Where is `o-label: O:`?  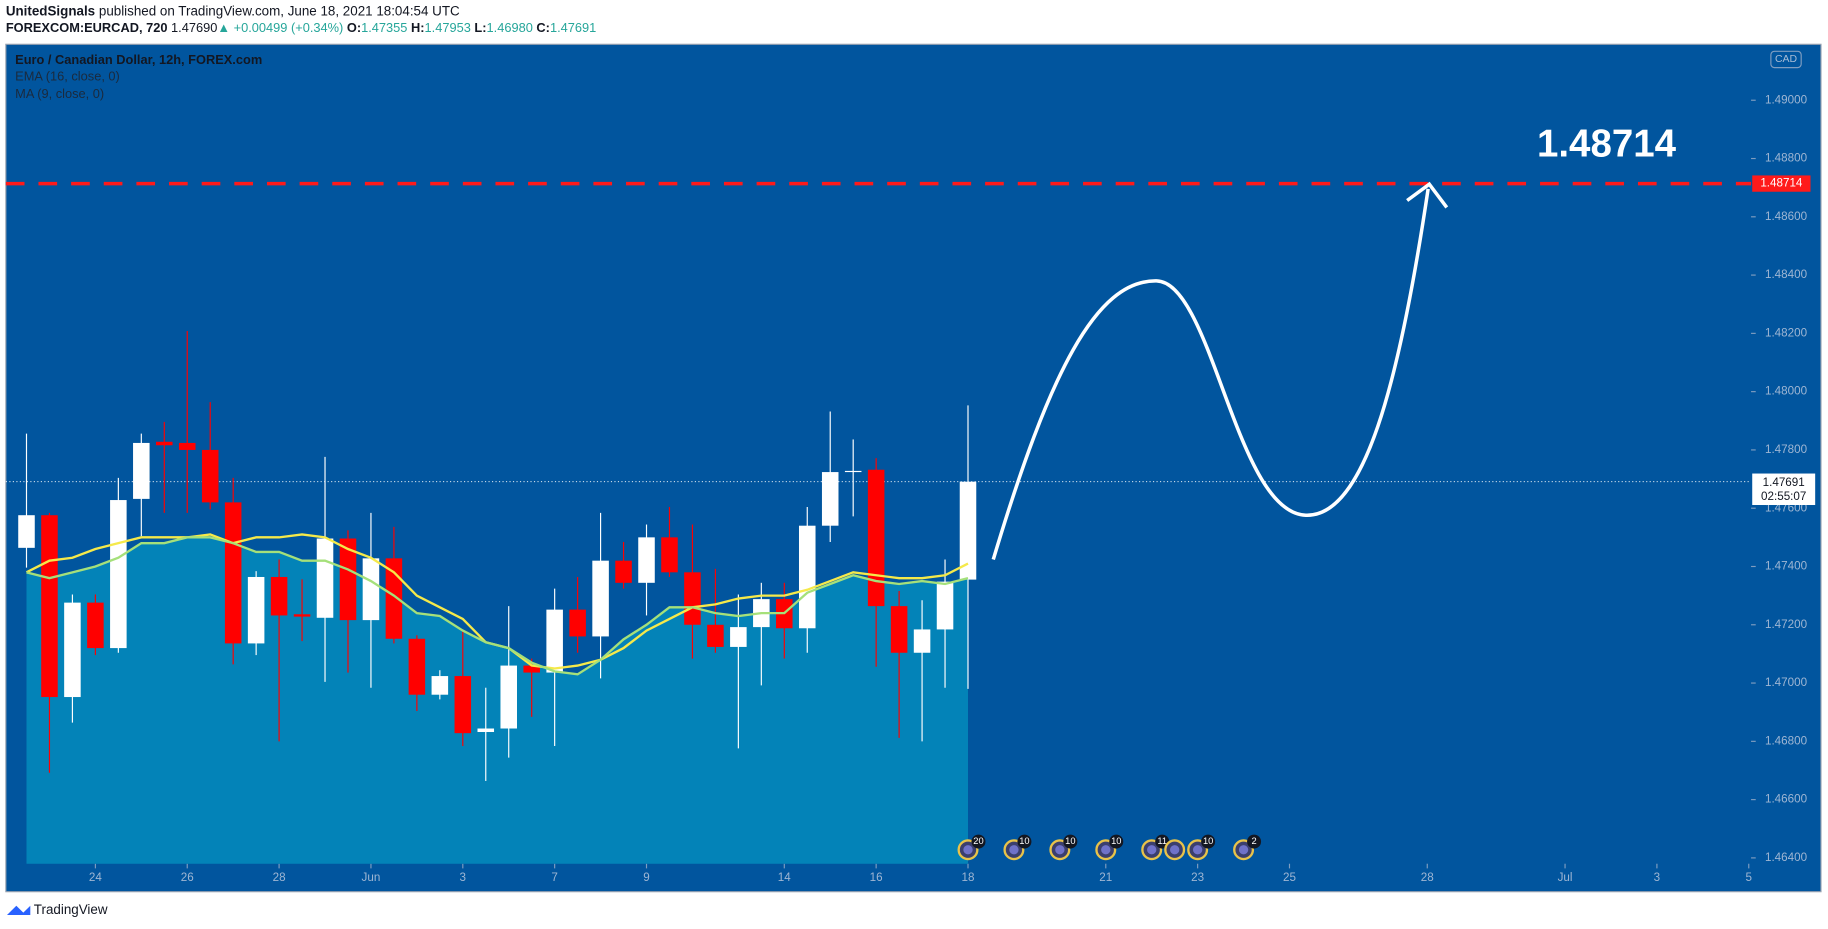
o-label: O: is located at coordinates (354, 28).